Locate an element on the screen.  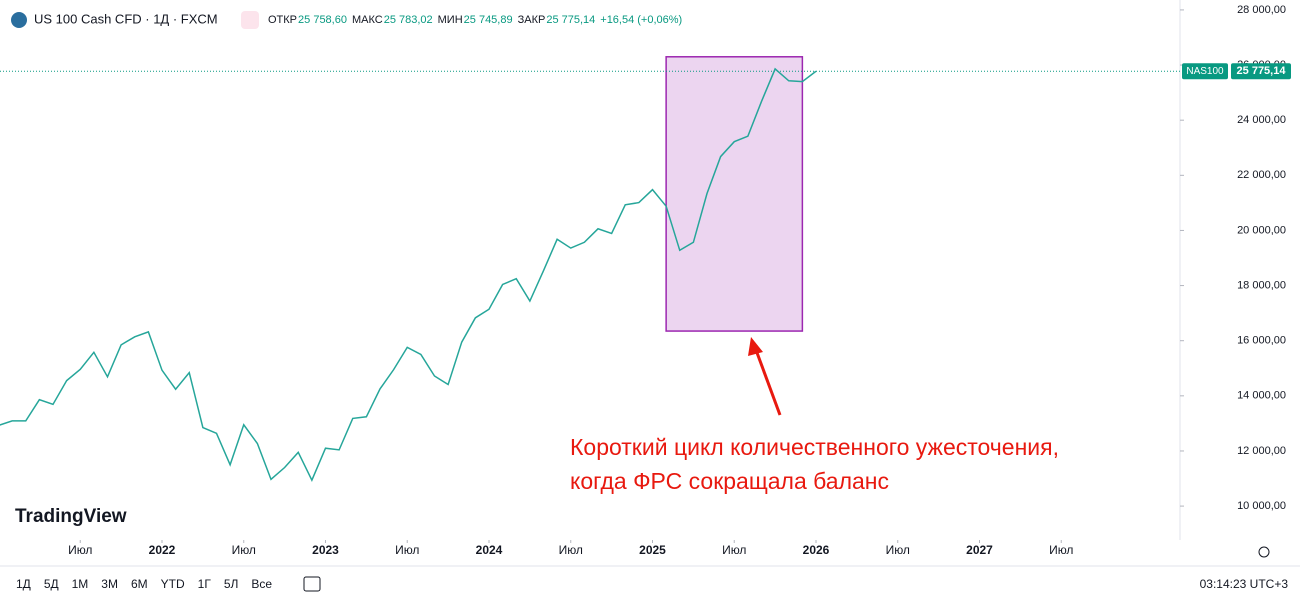
ohlc-label: ЗАКР is located at coordinates (532, 20).